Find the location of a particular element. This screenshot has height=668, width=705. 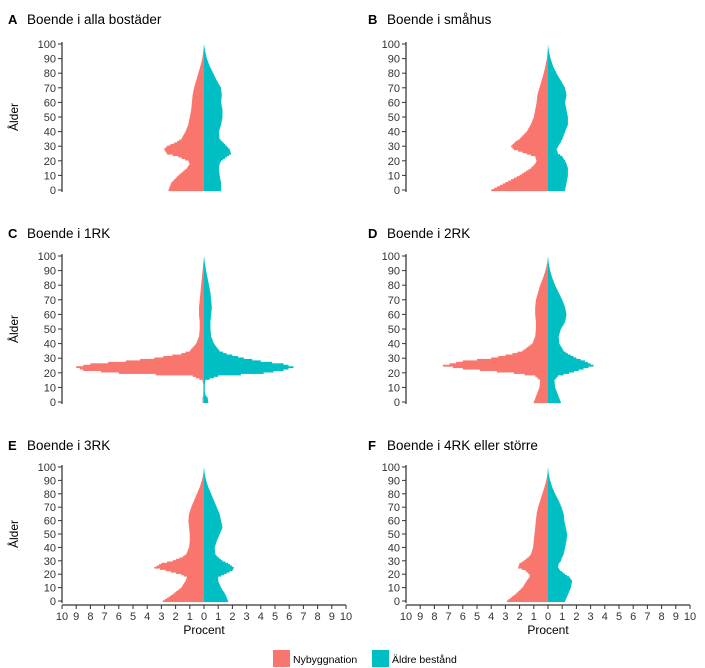

panel-d: D Boende i 2RK 0 10 20 30 40 50 60 70 80 90 100 is located at coordinates (481, 317).